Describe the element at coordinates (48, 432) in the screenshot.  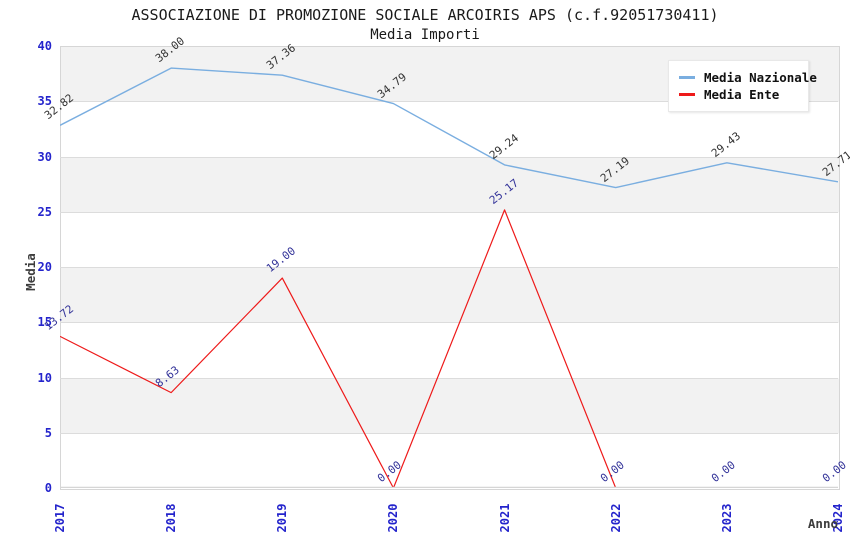
I see `y-tick-label: 5` at that location.